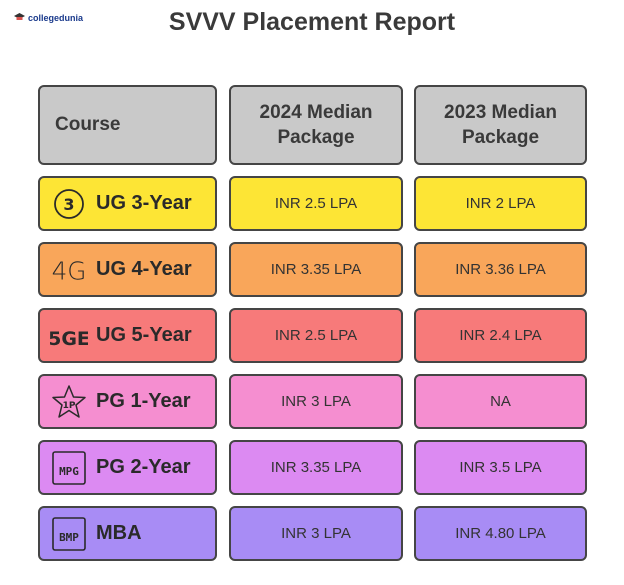 The width and height of the screenshot is (624, 585). Describe the element at coordinates (144, 335) in the screenshot. I see `course-name: UG 5-Year` at that location.